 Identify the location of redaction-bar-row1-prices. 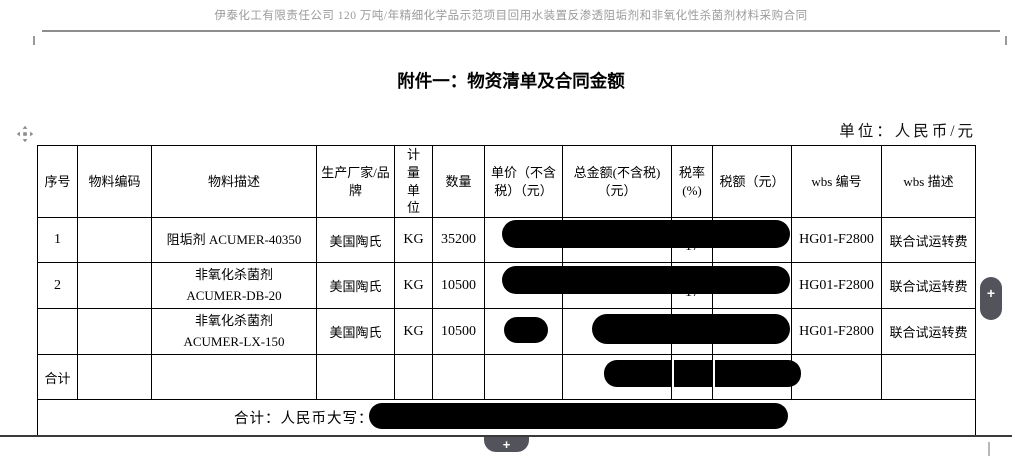
(646, 234).